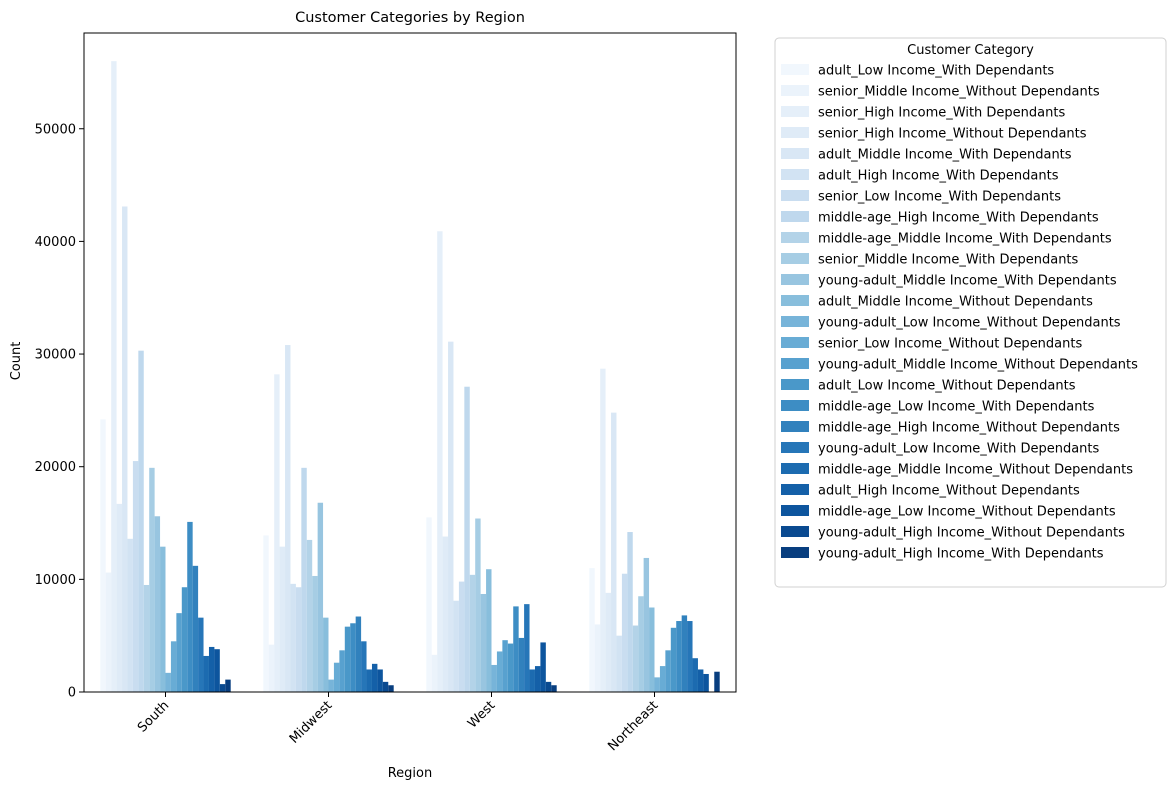 The height and width of the screenshot is (790, 1176). I want to click on y-tick-label: 20000, so click(55, 467).